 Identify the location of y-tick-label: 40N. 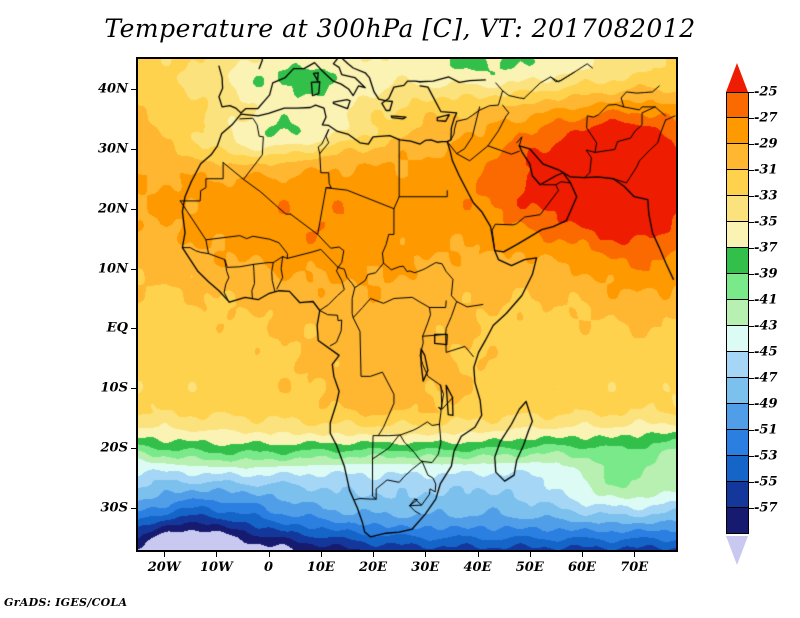
(113, 89).